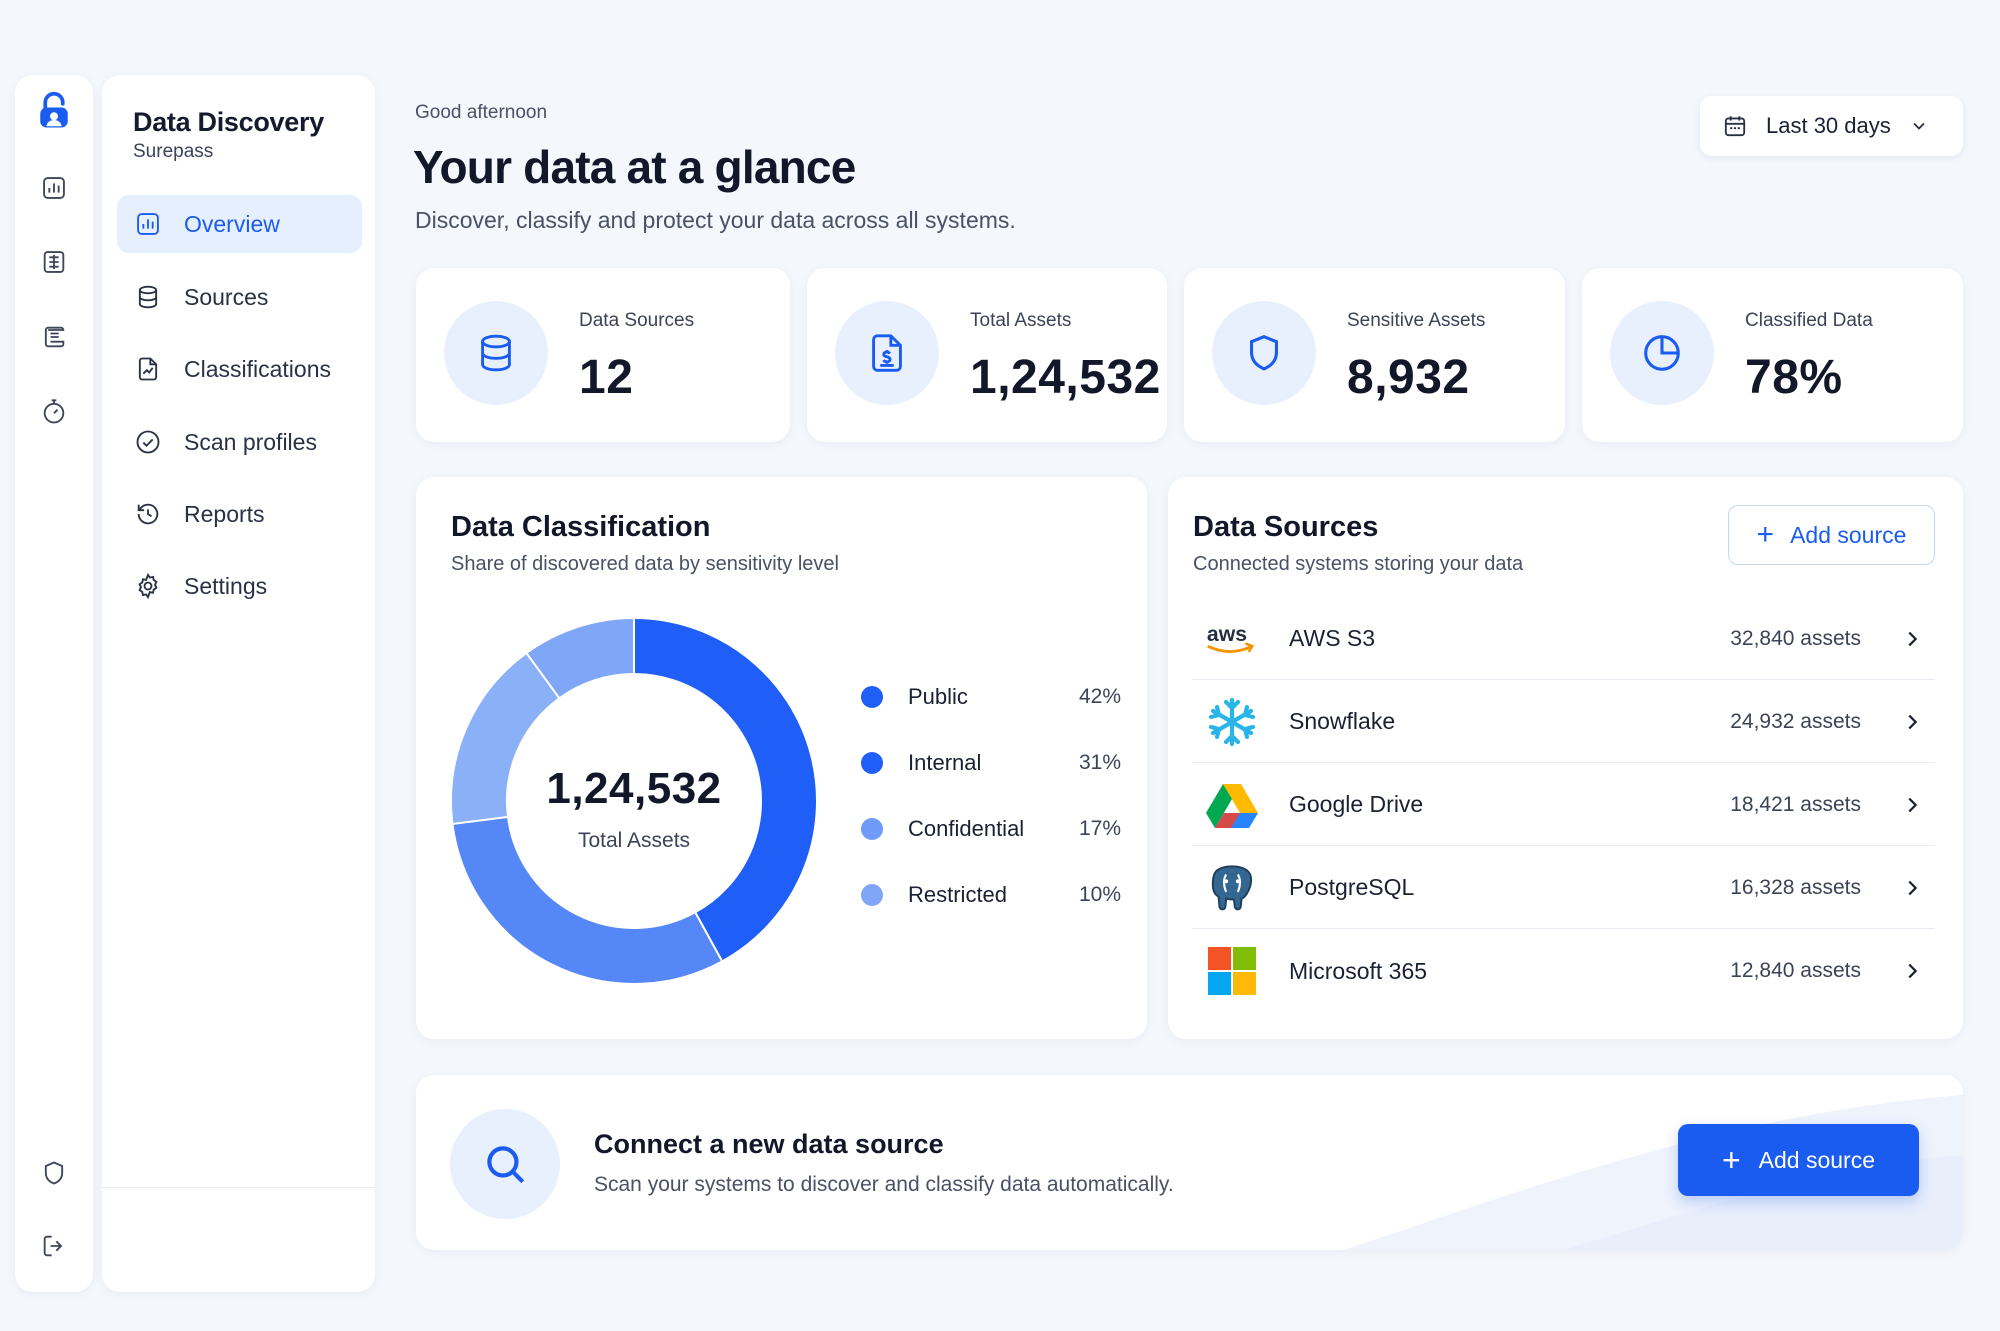 This screenshot has width=2000, height=1331. What do you see at coordinates (505, 1164) in the screenshot?
I see `search-icon` at bounding box center [505, 1164].